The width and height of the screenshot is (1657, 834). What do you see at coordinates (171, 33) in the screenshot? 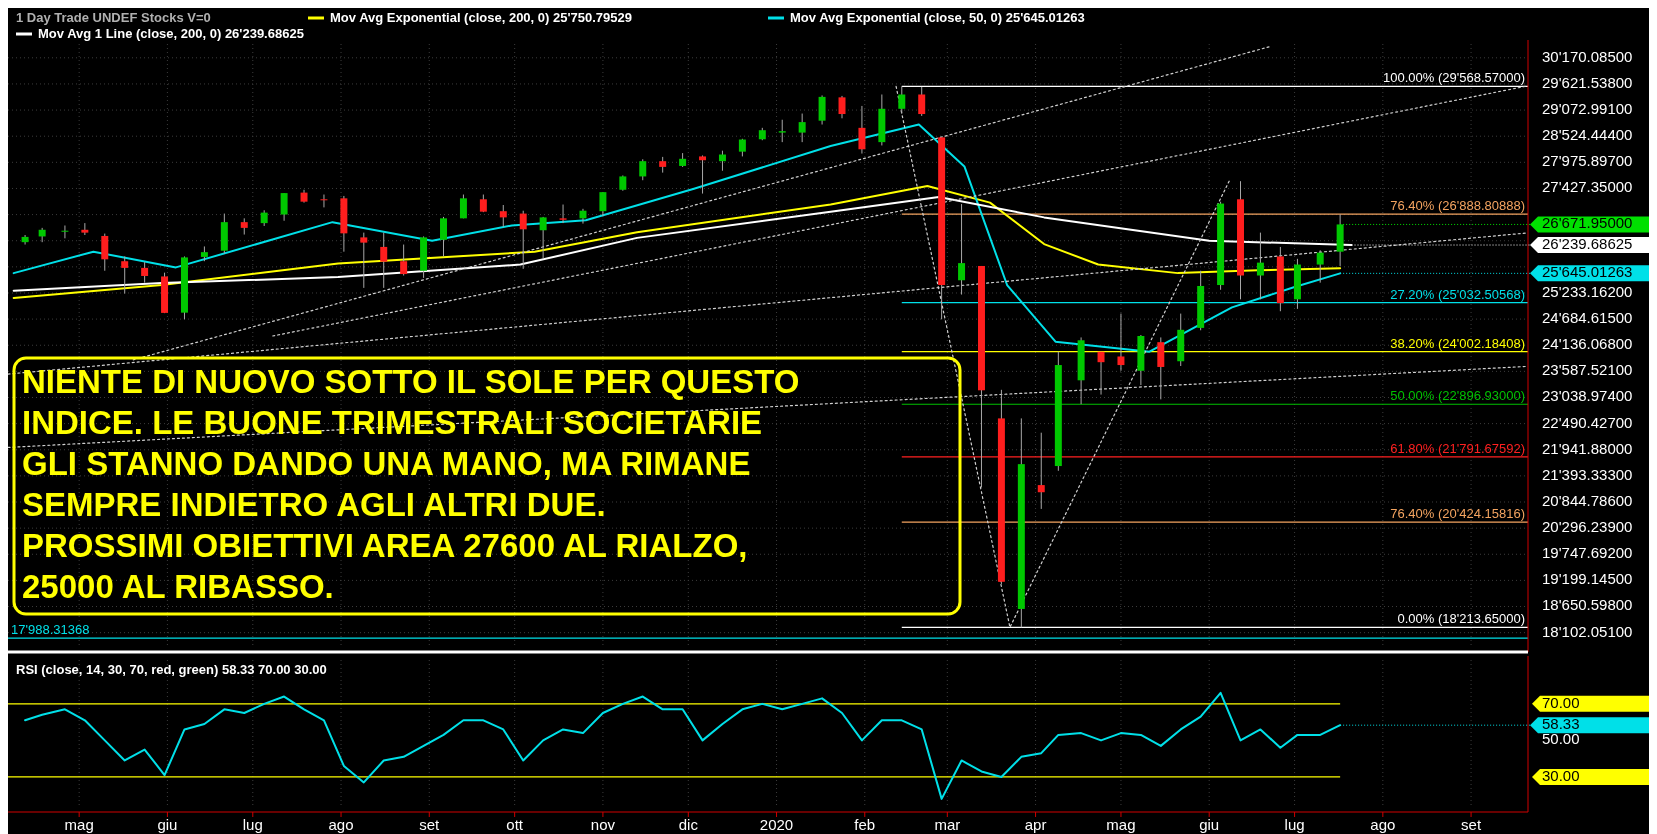
I see `legend-label: Mov Avg 1 Line (close, 200, 0) 26'239.68625` at bounding box center [171, 33].